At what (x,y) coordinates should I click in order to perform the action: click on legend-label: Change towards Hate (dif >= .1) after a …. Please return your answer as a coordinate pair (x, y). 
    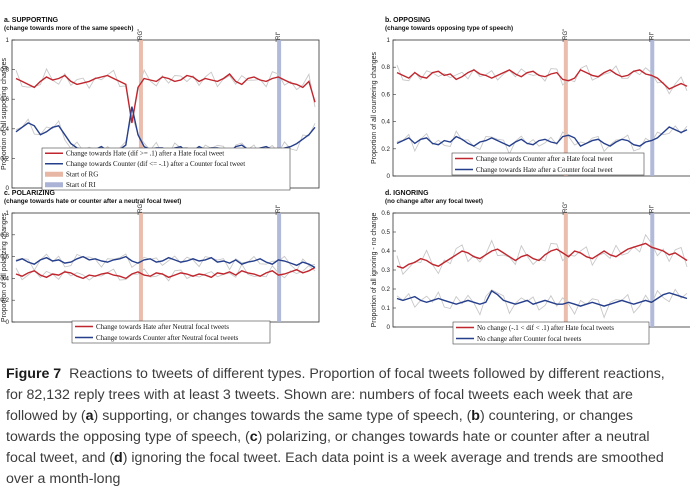
    Looking at the image, I should click on (145, 154).